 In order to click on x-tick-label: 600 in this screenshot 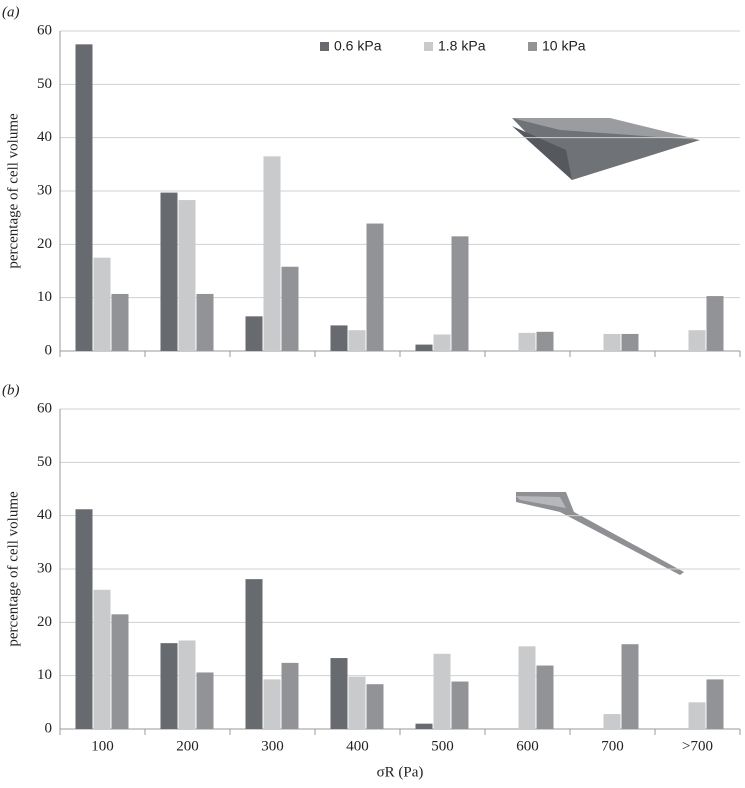, I will do `click(527, 746)`.